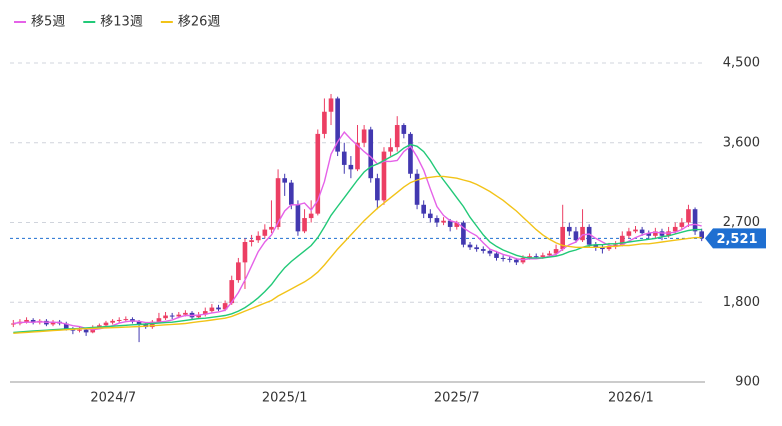 The width and height of the screenshot is (782, 426). Describe the element at coordinates (48, 22) in the screenshot. I see `legend-label: 移5週` at that location.